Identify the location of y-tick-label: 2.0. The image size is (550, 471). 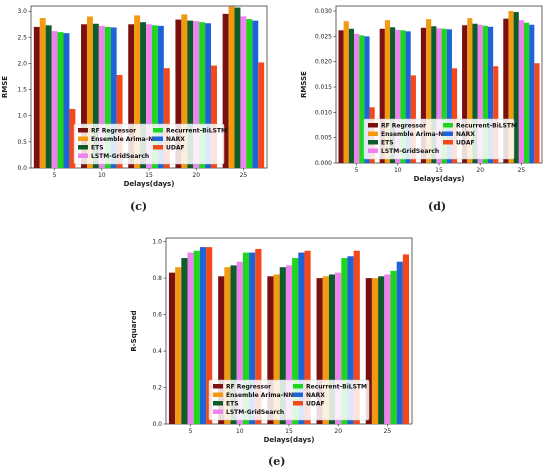
(22, 63).